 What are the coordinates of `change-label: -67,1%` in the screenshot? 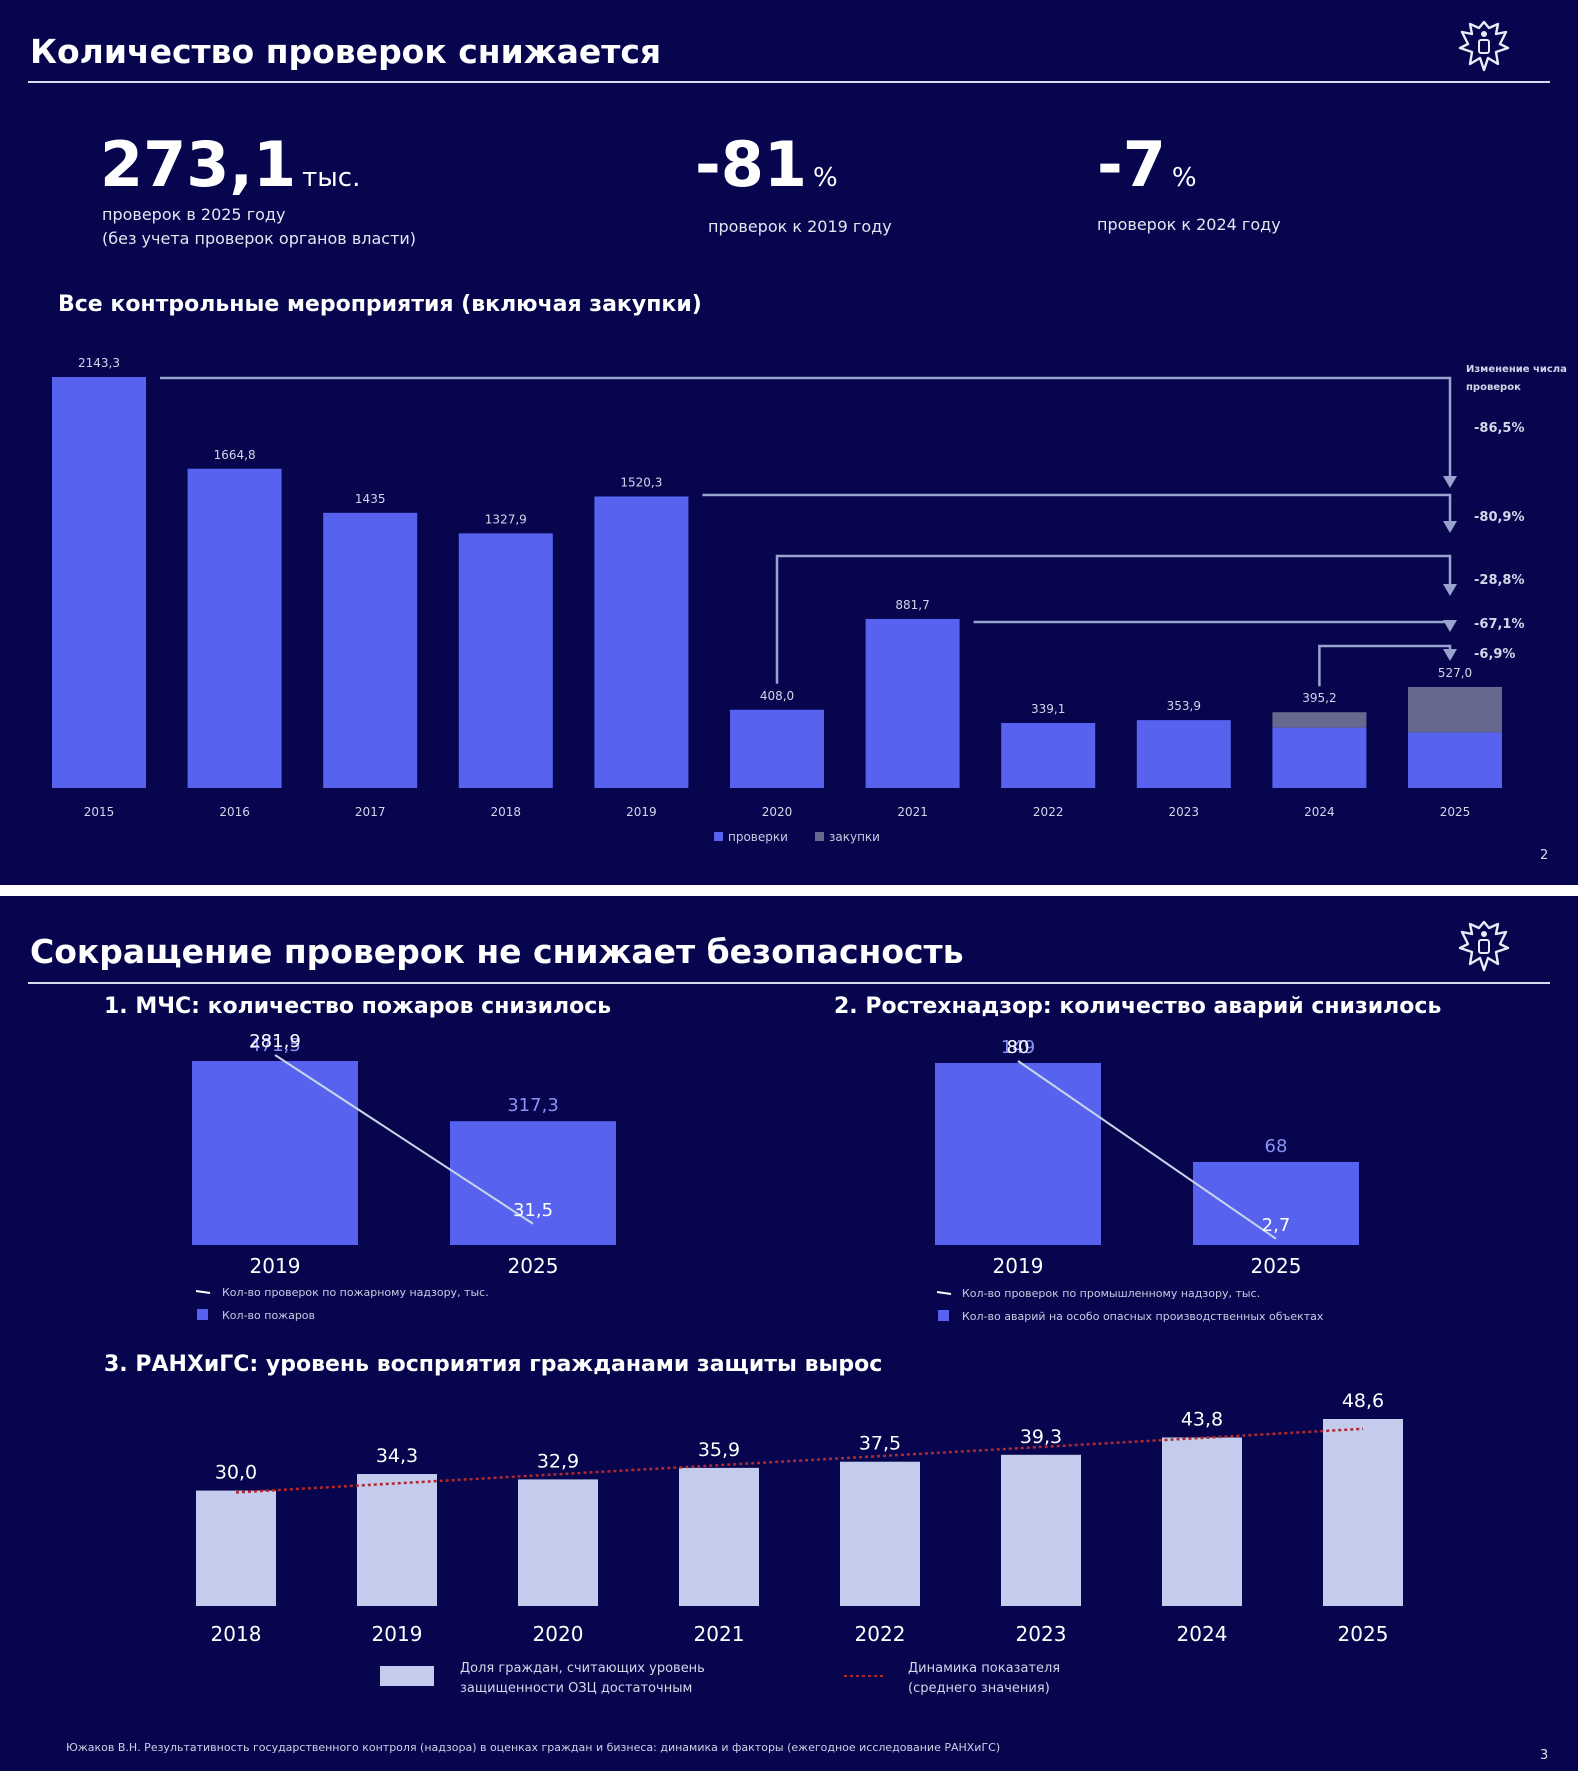 It's located at (1499, 624).